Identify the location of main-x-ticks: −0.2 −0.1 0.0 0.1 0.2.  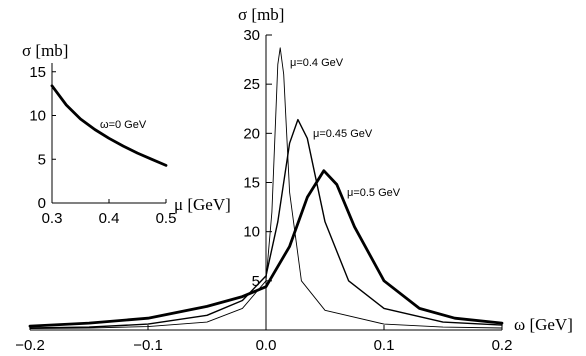
(263, 339).